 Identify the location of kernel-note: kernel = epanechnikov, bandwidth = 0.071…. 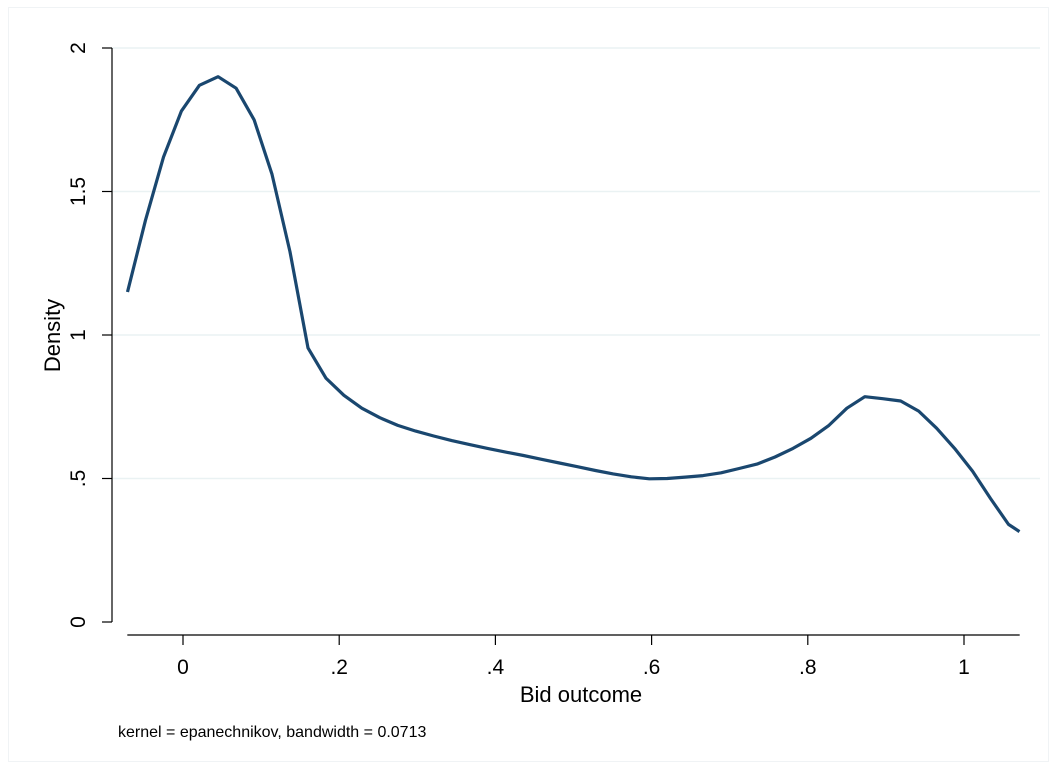
(272, 732).